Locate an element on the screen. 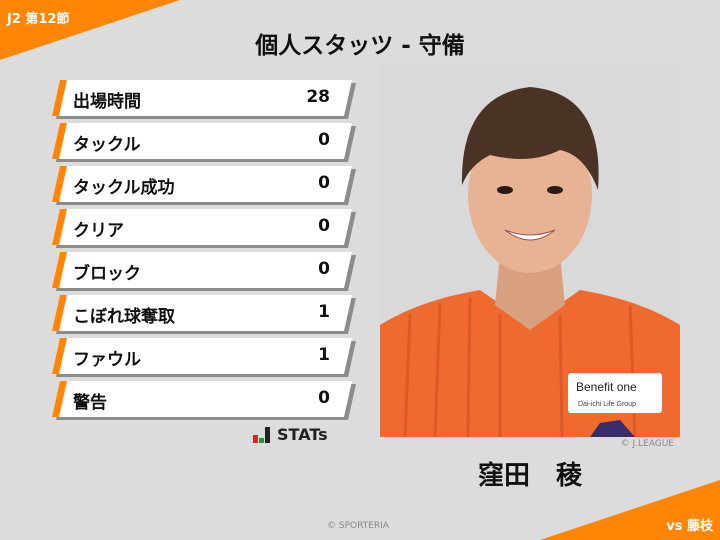 This screenshot has height=540, width=720. stat-label: ファウル is located at coordinates (107, 360).